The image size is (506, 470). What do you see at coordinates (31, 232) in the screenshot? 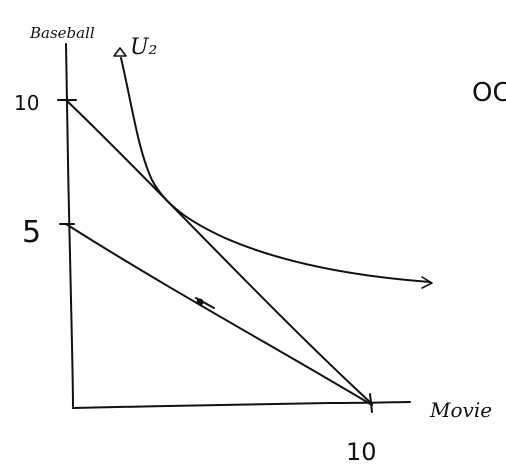
I see `y-tick-label-5: 5` at bounding box center [31, 232].